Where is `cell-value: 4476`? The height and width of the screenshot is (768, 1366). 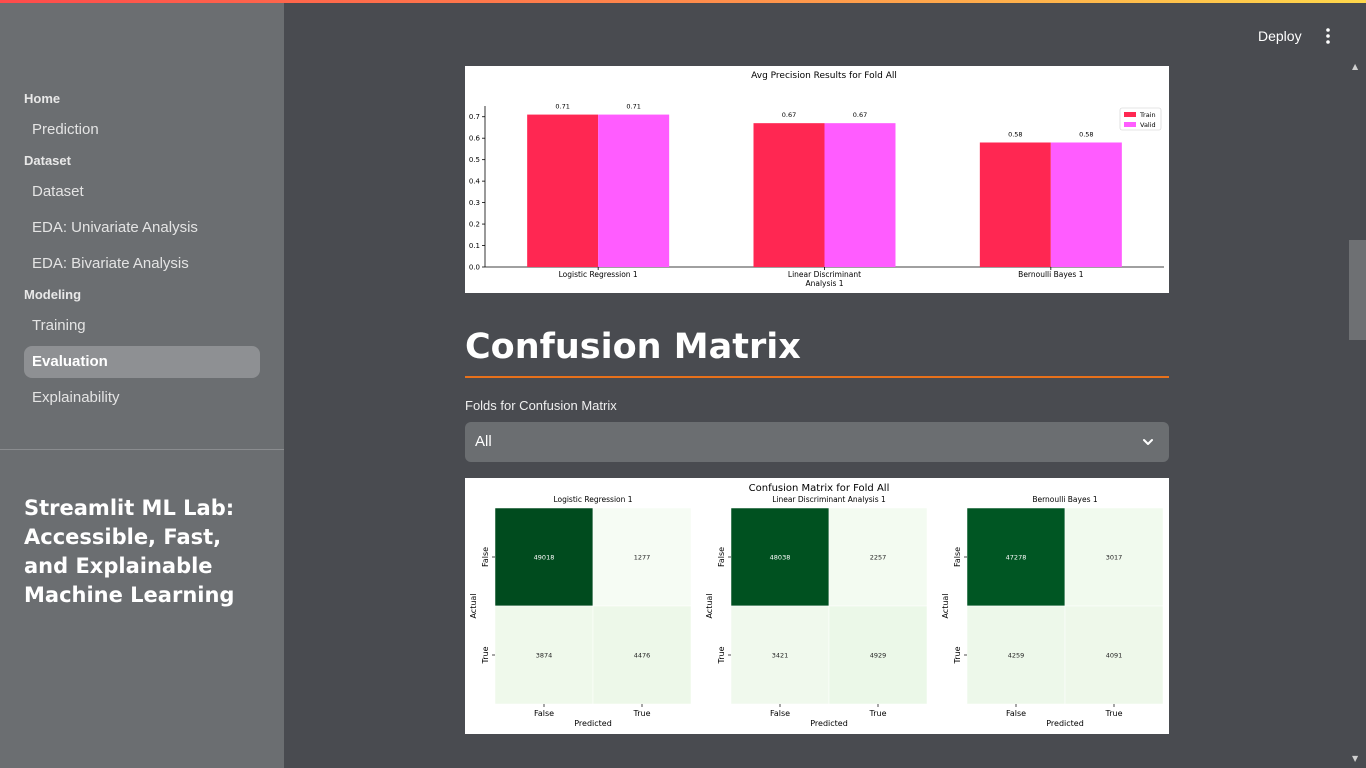
cell-value: 4476 is located at coordinates (642, 656).